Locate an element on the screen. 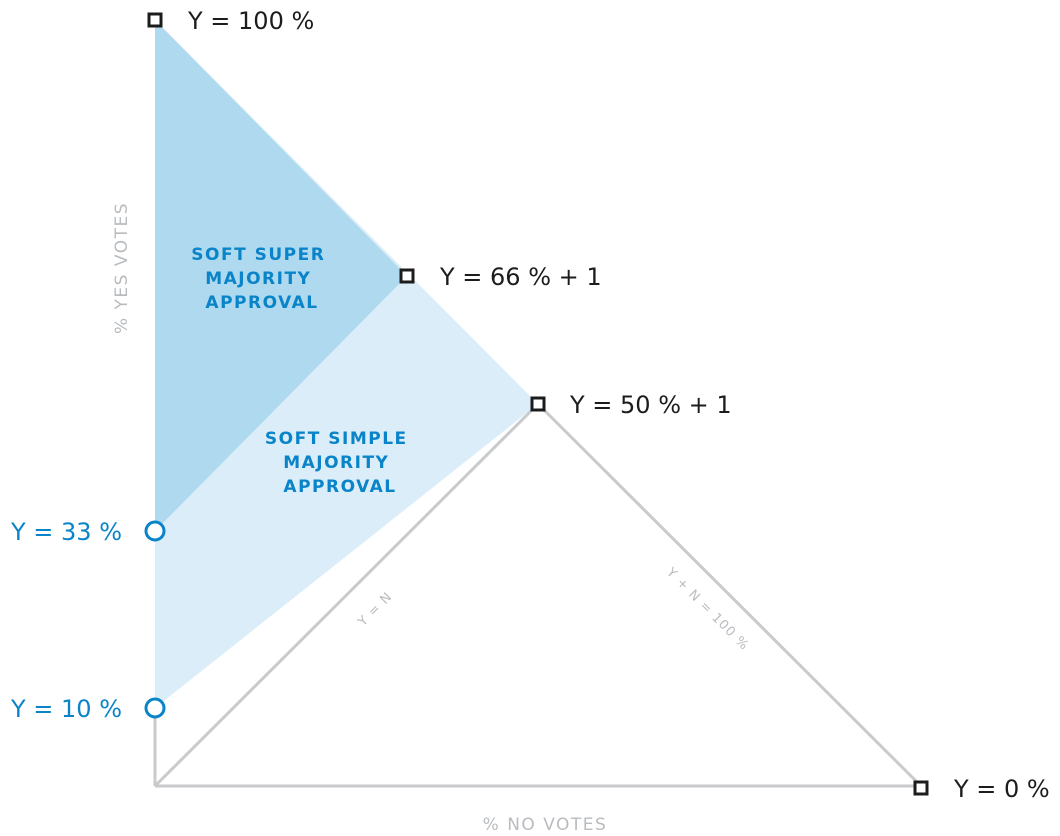  marker-y0 is located at coordinates (921, 788).